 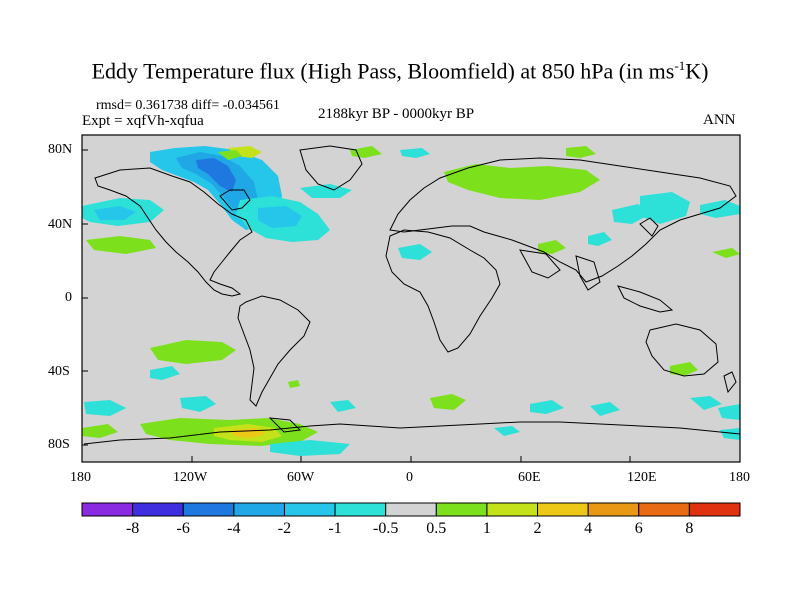 What do you see at coordinates (415, 153) in the screenshot?
I see `patch-norway-sea` at bounding box center [415, 153].